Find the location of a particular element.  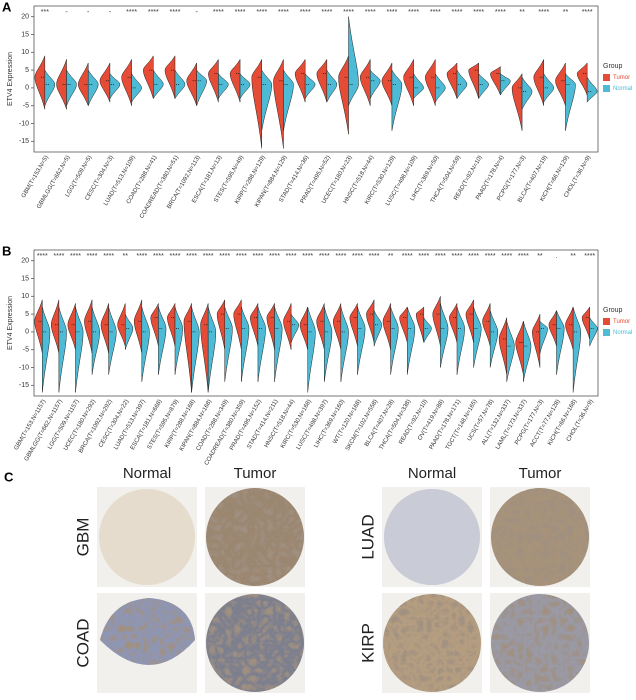

x-tick-label: KIRP(T=288,N=168) is located at coordinates (180, 424).